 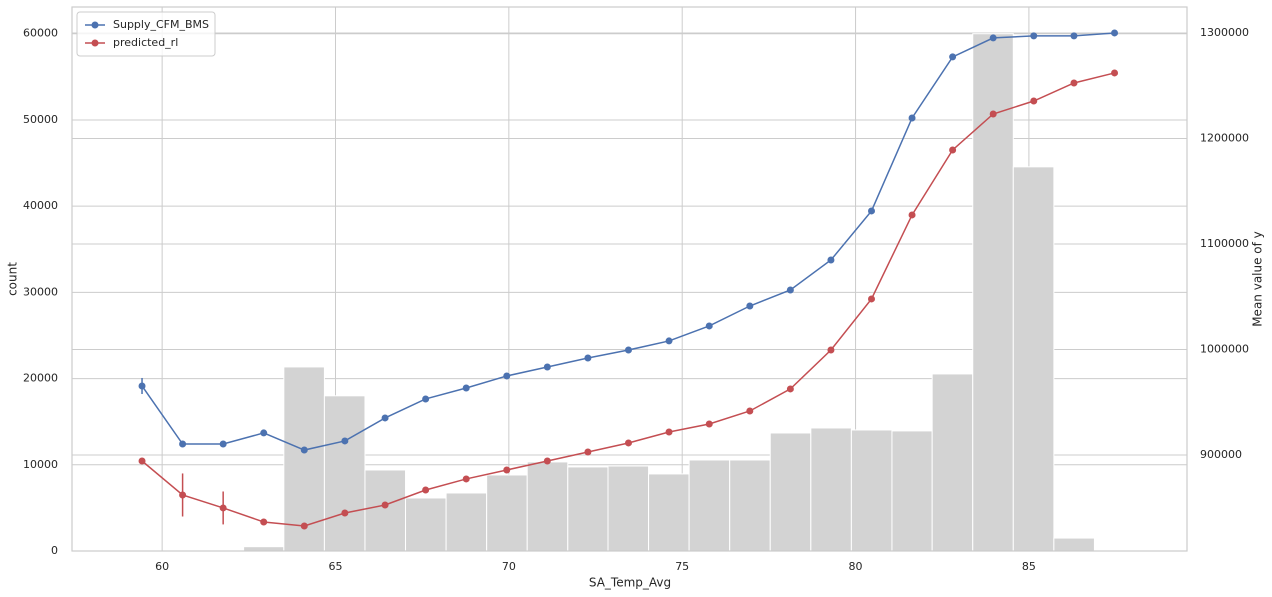 I want to click on x-tick-label: 75, so click(x=682, y=566).